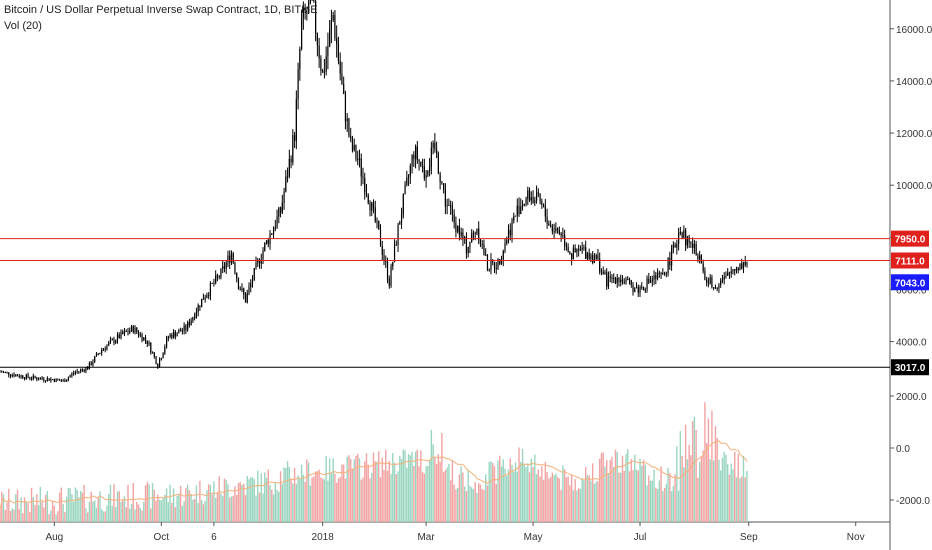  I want to click on volume-tick-label: 2000.0, so click(911, 397).